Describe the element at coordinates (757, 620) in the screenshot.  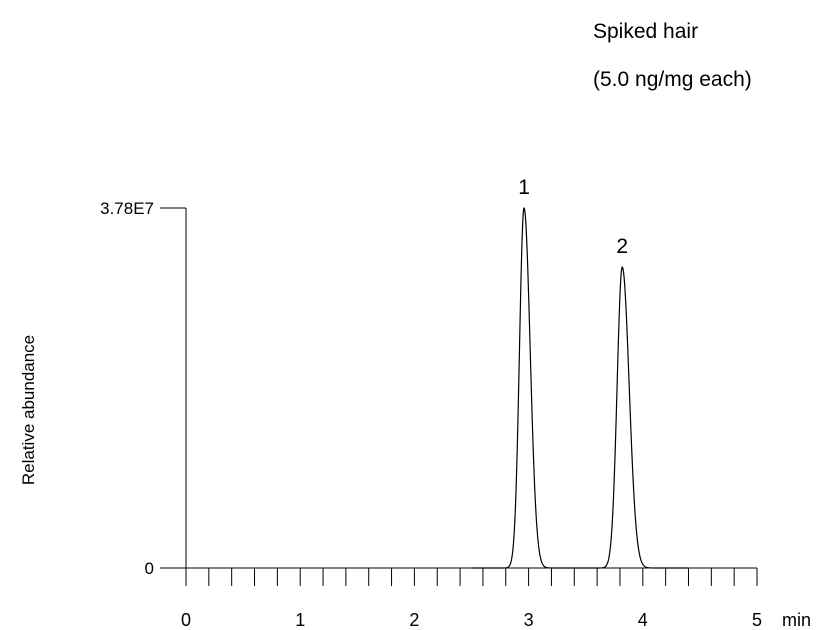
I see `x-tick-label: 5` at that location.